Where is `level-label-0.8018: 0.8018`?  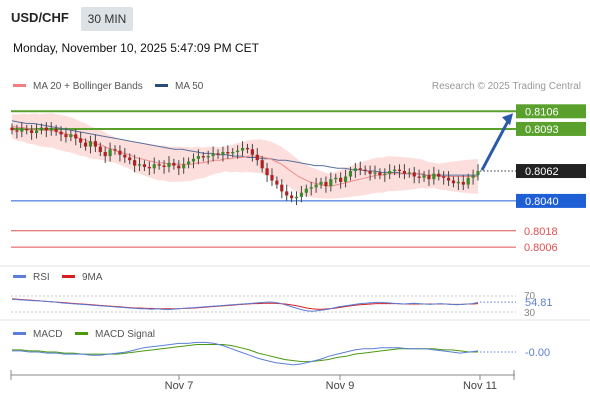 level-label-0.8018: 0.8018 is located at coordinates (541, 232).